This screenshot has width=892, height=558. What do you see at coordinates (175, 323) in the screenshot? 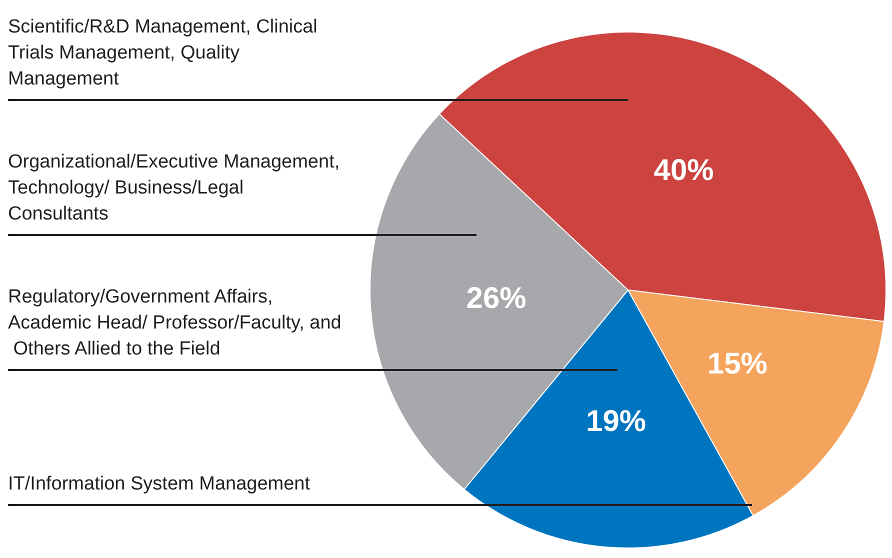
I see `slice-label: Regulatory/Government Affairs, Academic Head/ Professor/Faculty, and Others Allied to the Field` at bounding box center [175, 323].